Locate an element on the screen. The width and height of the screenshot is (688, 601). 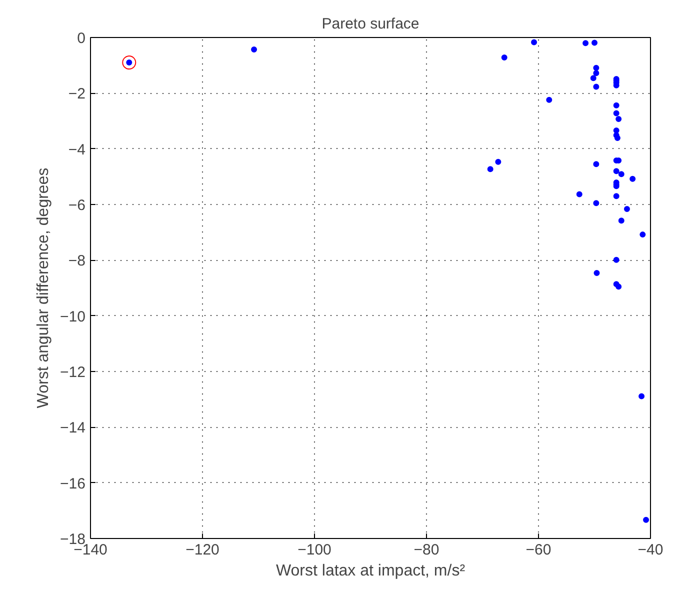
y-axis-title: Worst angular difference, degrees is located at coordinates (43, 288).